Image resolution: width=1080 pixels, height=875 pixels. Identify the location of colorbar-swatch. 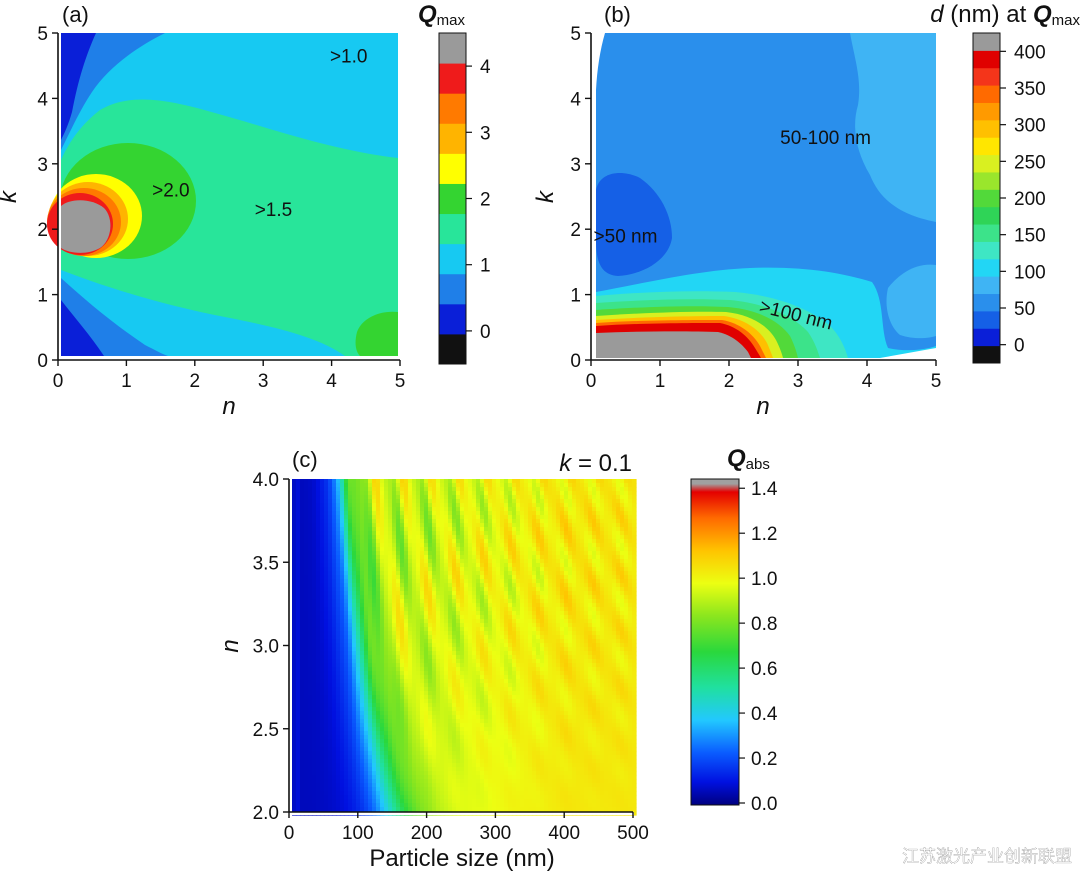
(986, 250).